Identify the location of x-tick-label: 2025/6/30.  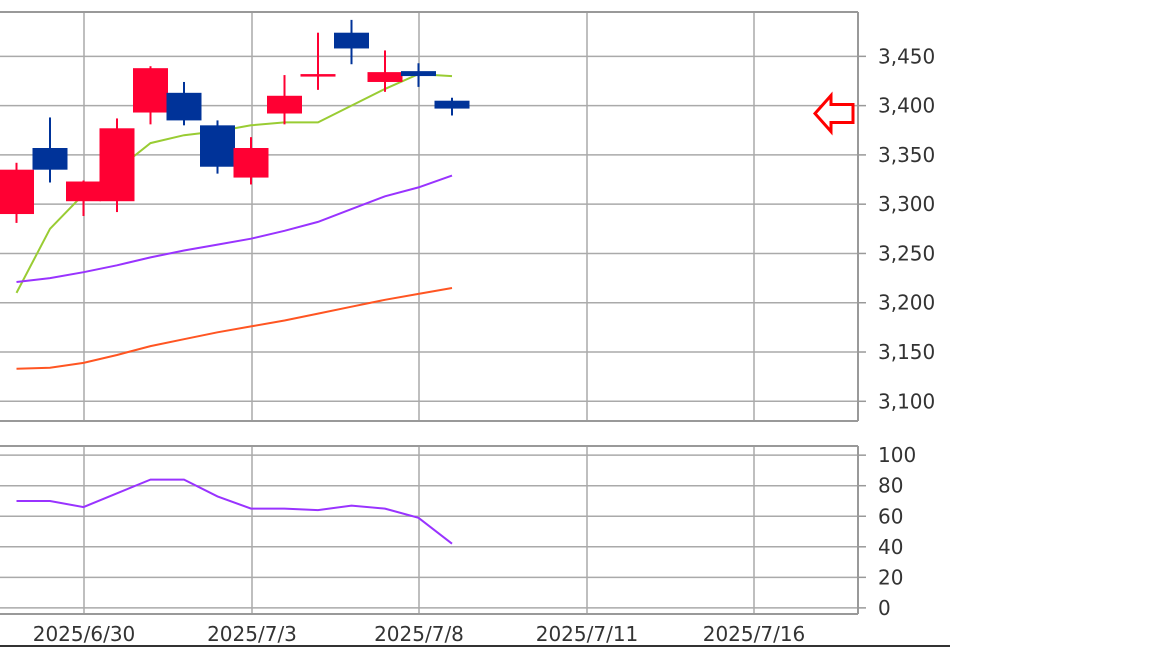
(84, 634).